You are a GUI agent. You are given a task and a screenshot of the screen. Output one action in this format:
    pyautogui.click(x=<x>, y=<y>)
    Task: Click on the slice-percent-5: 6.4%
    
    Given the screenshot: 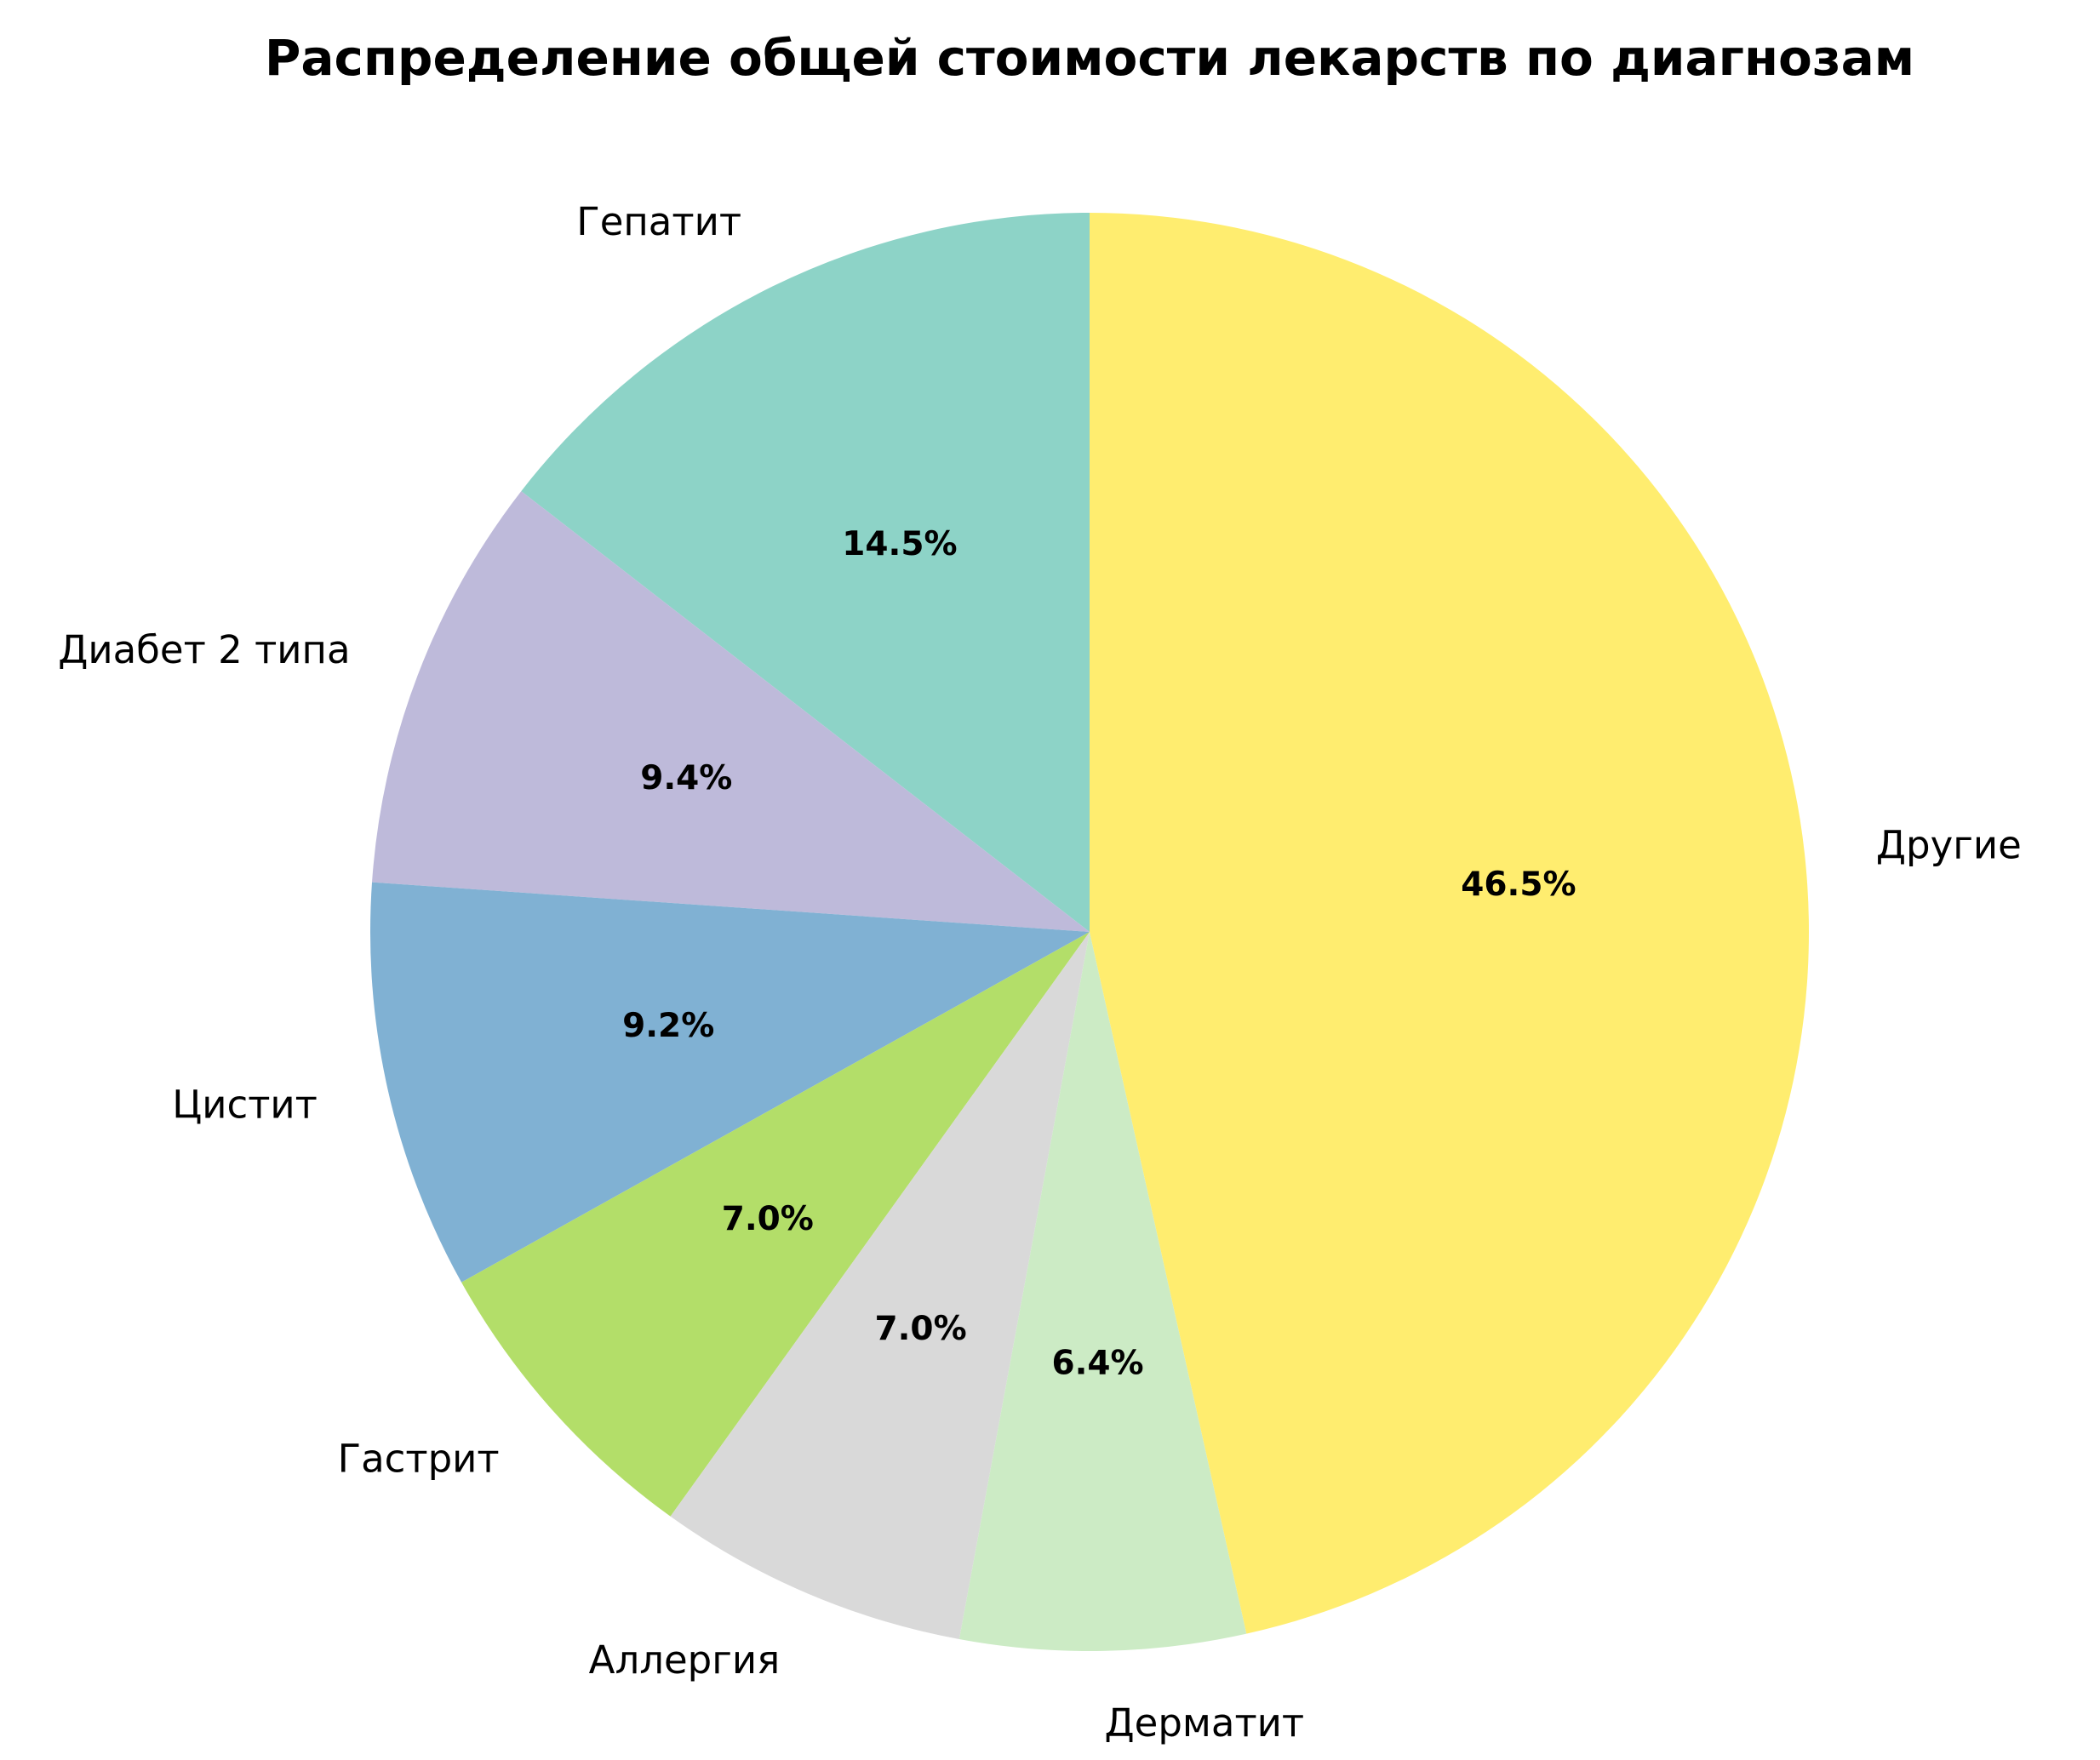 What is the action you would take?
    pyautogui.click(x=1097, y=1363)
    